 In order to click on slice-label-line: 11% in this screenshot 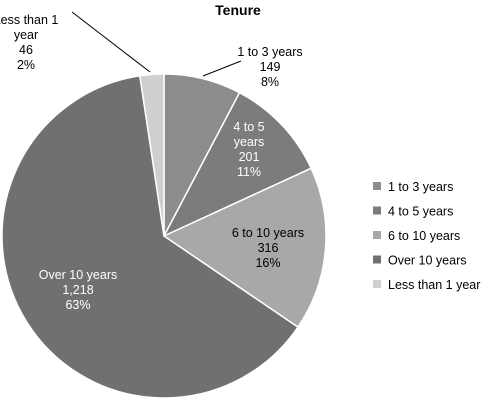, I will do `click(249, 172)`.